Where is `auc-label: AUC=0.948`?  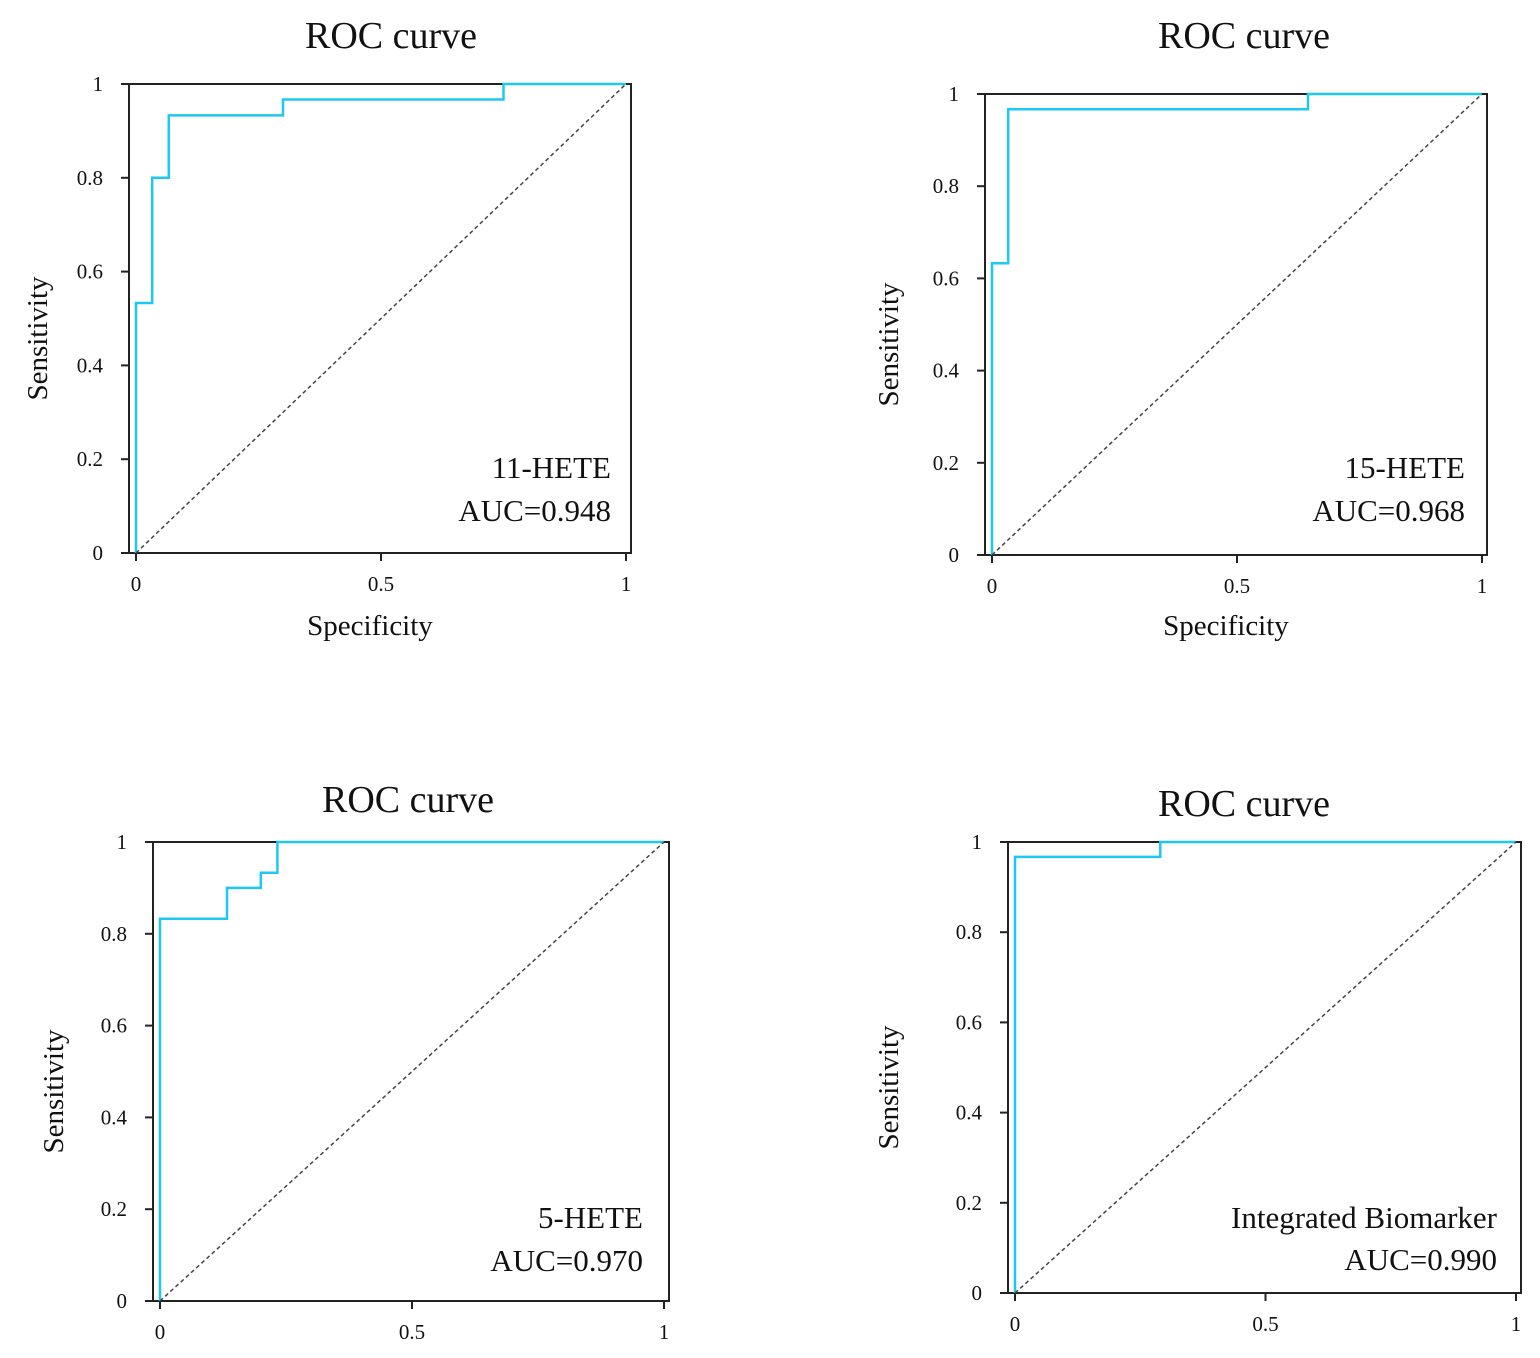 auc-label: AUC=0.948 is located at coordinates (534, 510).